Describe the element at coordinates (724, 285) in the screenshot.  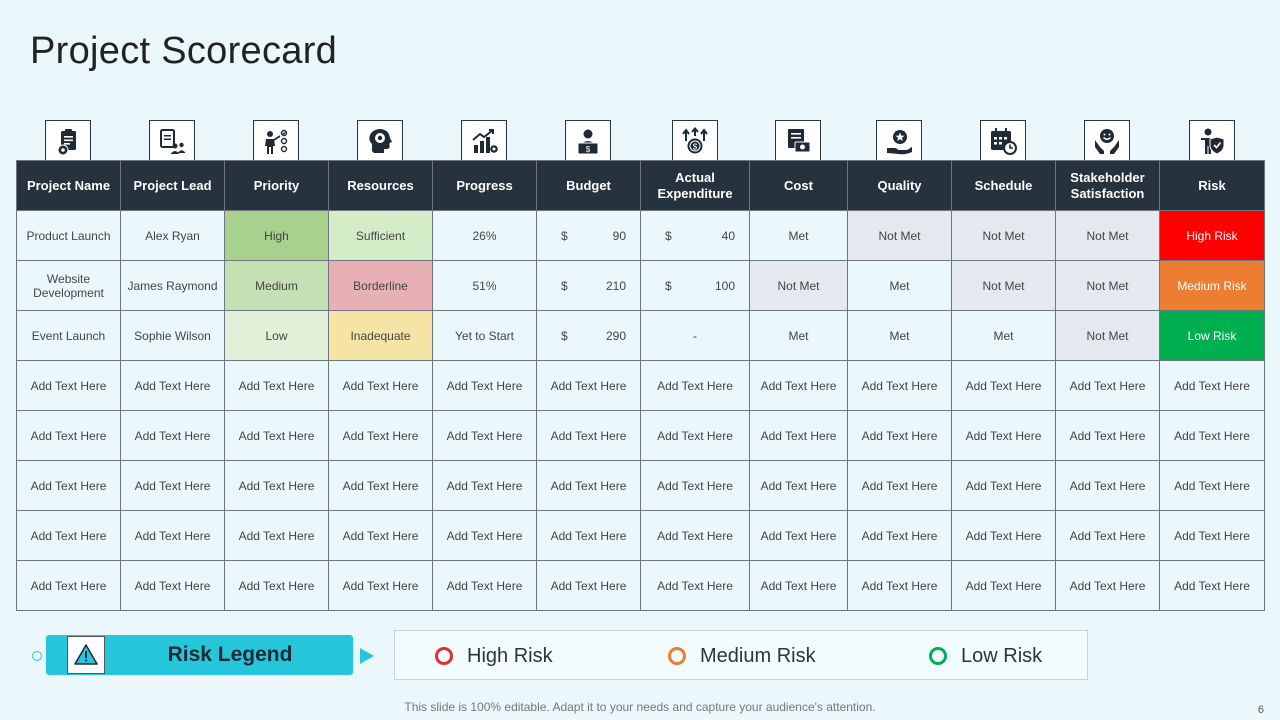
I see `currency-amount: 100` at that location.